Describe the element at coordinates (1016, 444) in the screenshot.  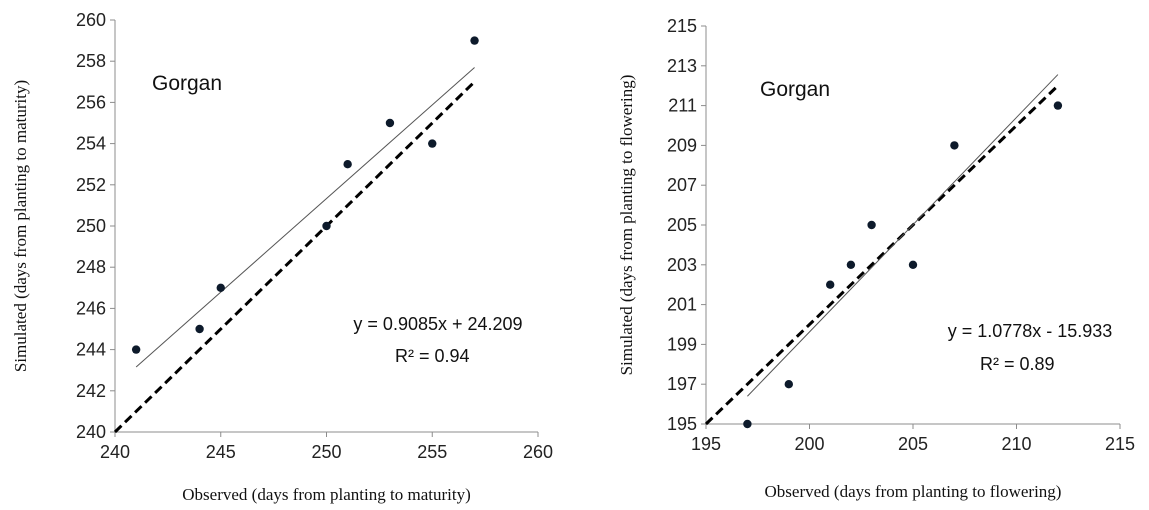
I see `x-tick-label: 210` at that location.